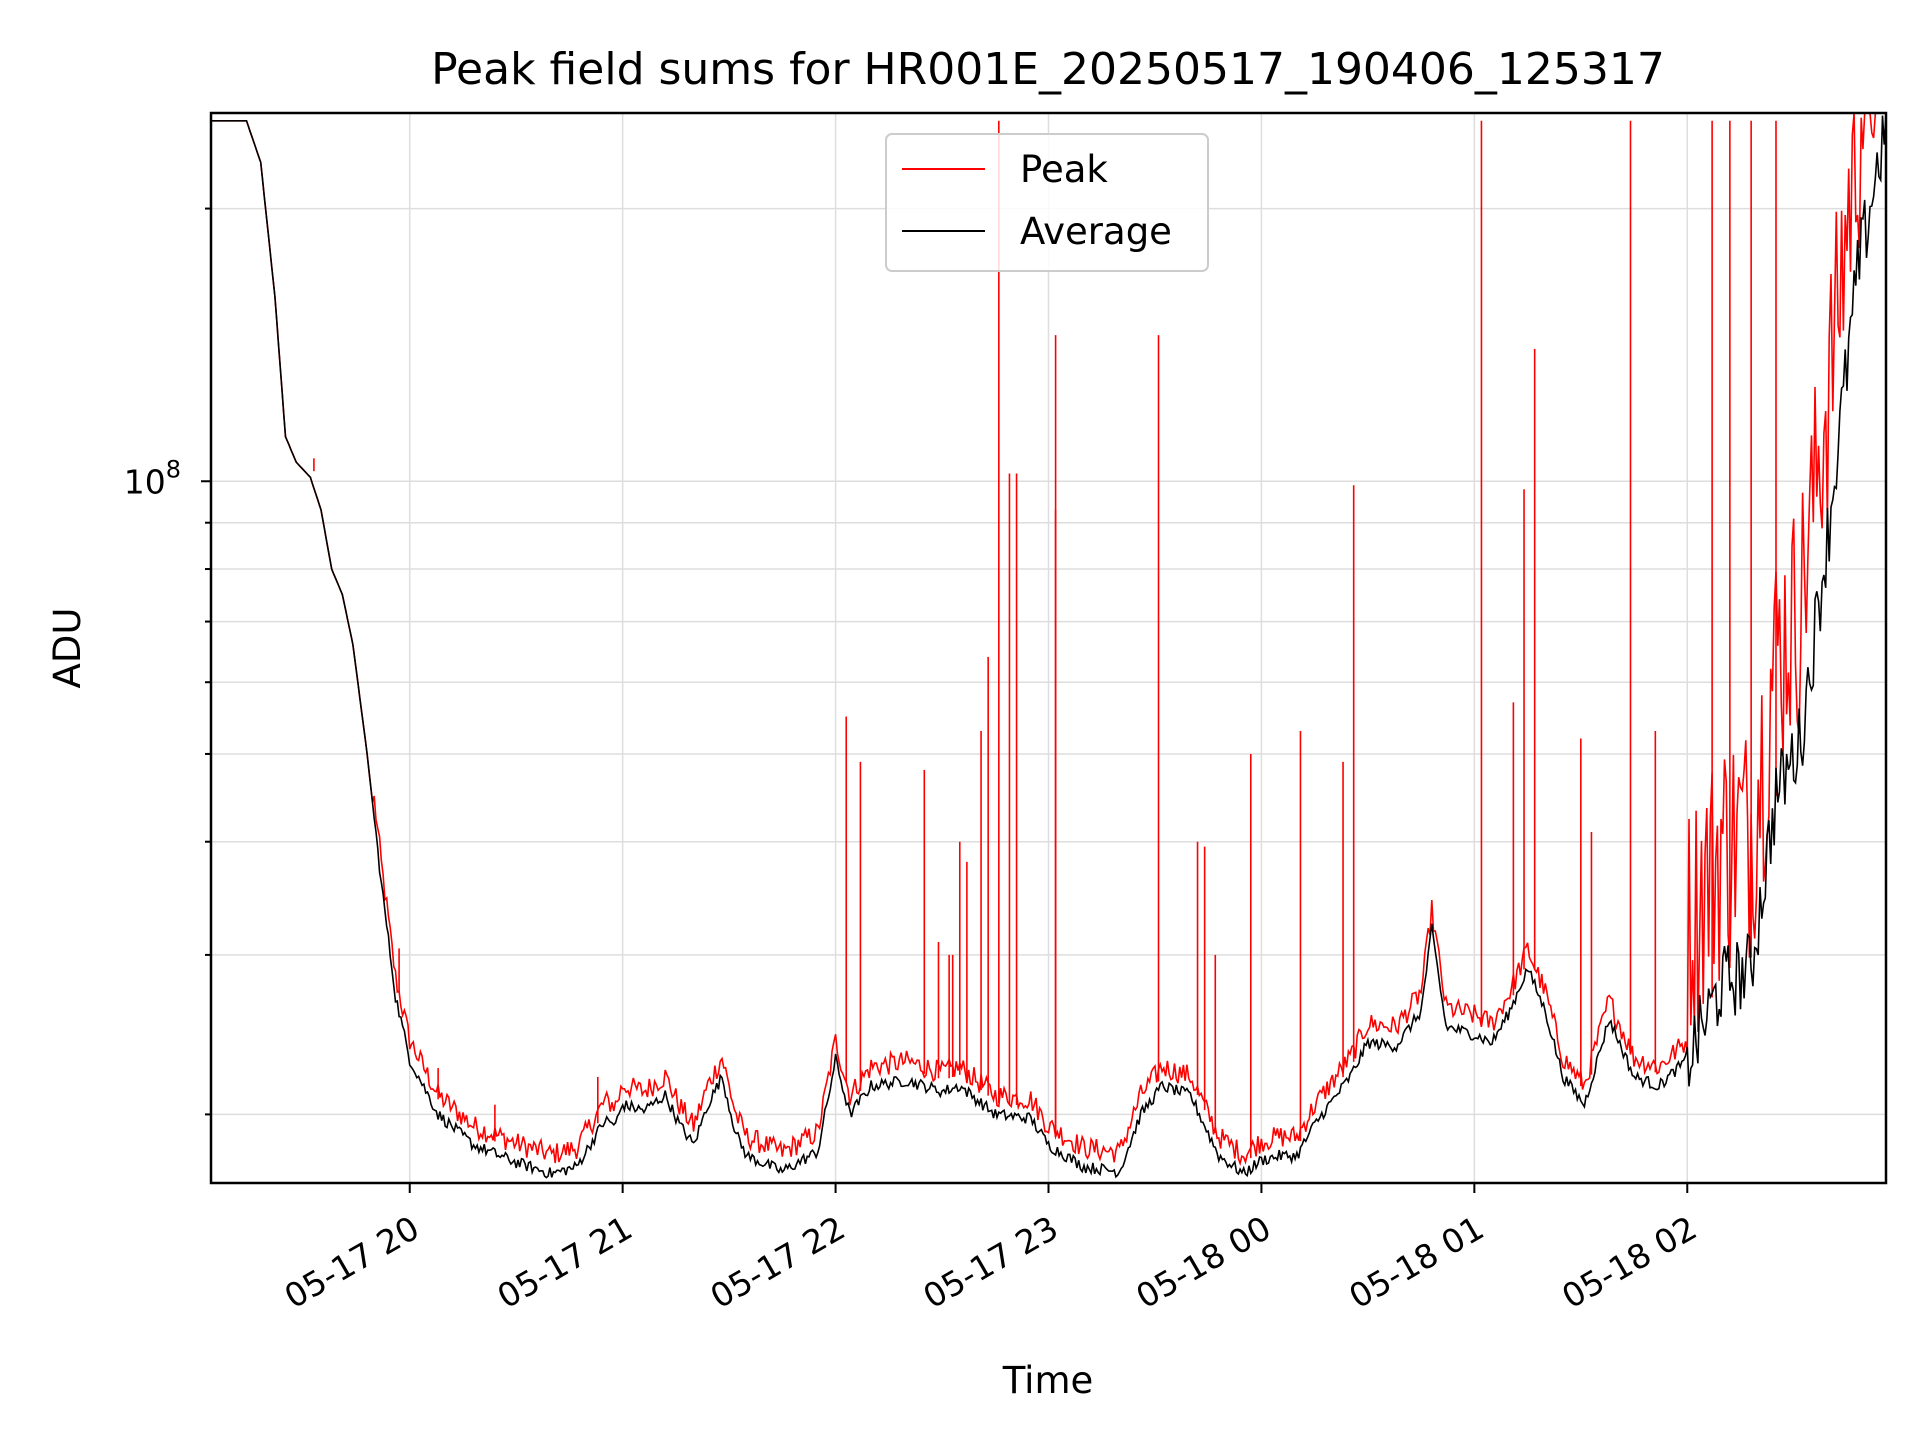  What do you see at coordinates (145, 481) in the screenshot?
I see `y-tick-label-base: 10` at bounding box center [145, 481].